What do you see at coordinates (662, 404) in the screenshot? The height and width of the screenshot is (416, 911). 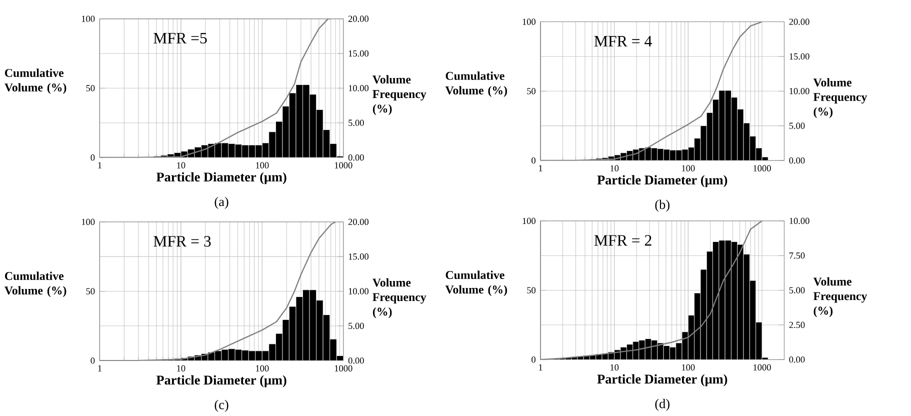 I see `text: (d)` at bounding box center [662, 404].